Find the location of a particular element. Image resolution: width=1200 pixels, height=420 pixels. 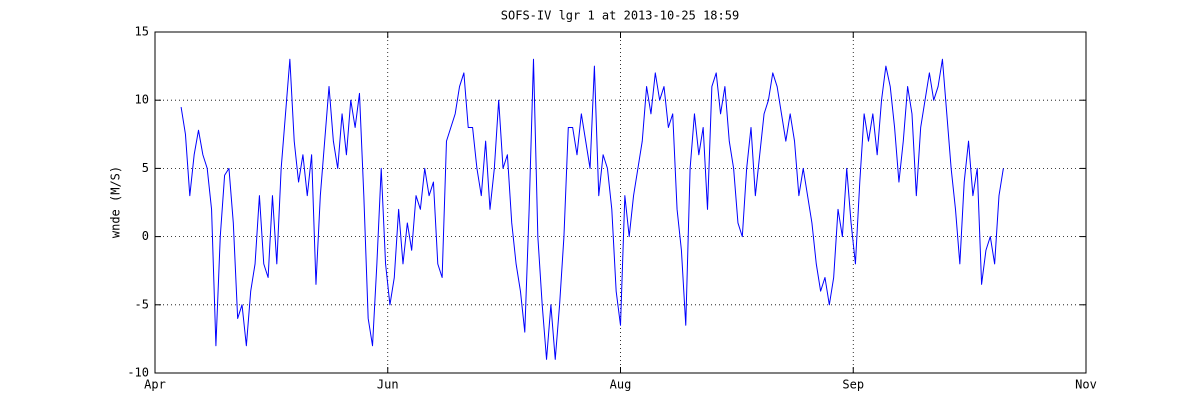

y-tick-label: 0 is located at coordinates (145, 236).